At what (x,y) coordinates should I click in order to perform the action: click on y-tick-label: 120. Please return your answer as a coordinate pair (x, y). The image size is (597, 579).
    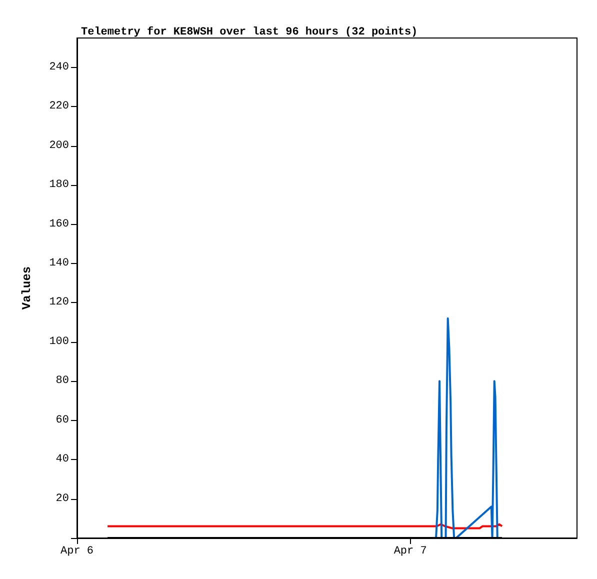
    Looking at the image, I should click on (59, 302).